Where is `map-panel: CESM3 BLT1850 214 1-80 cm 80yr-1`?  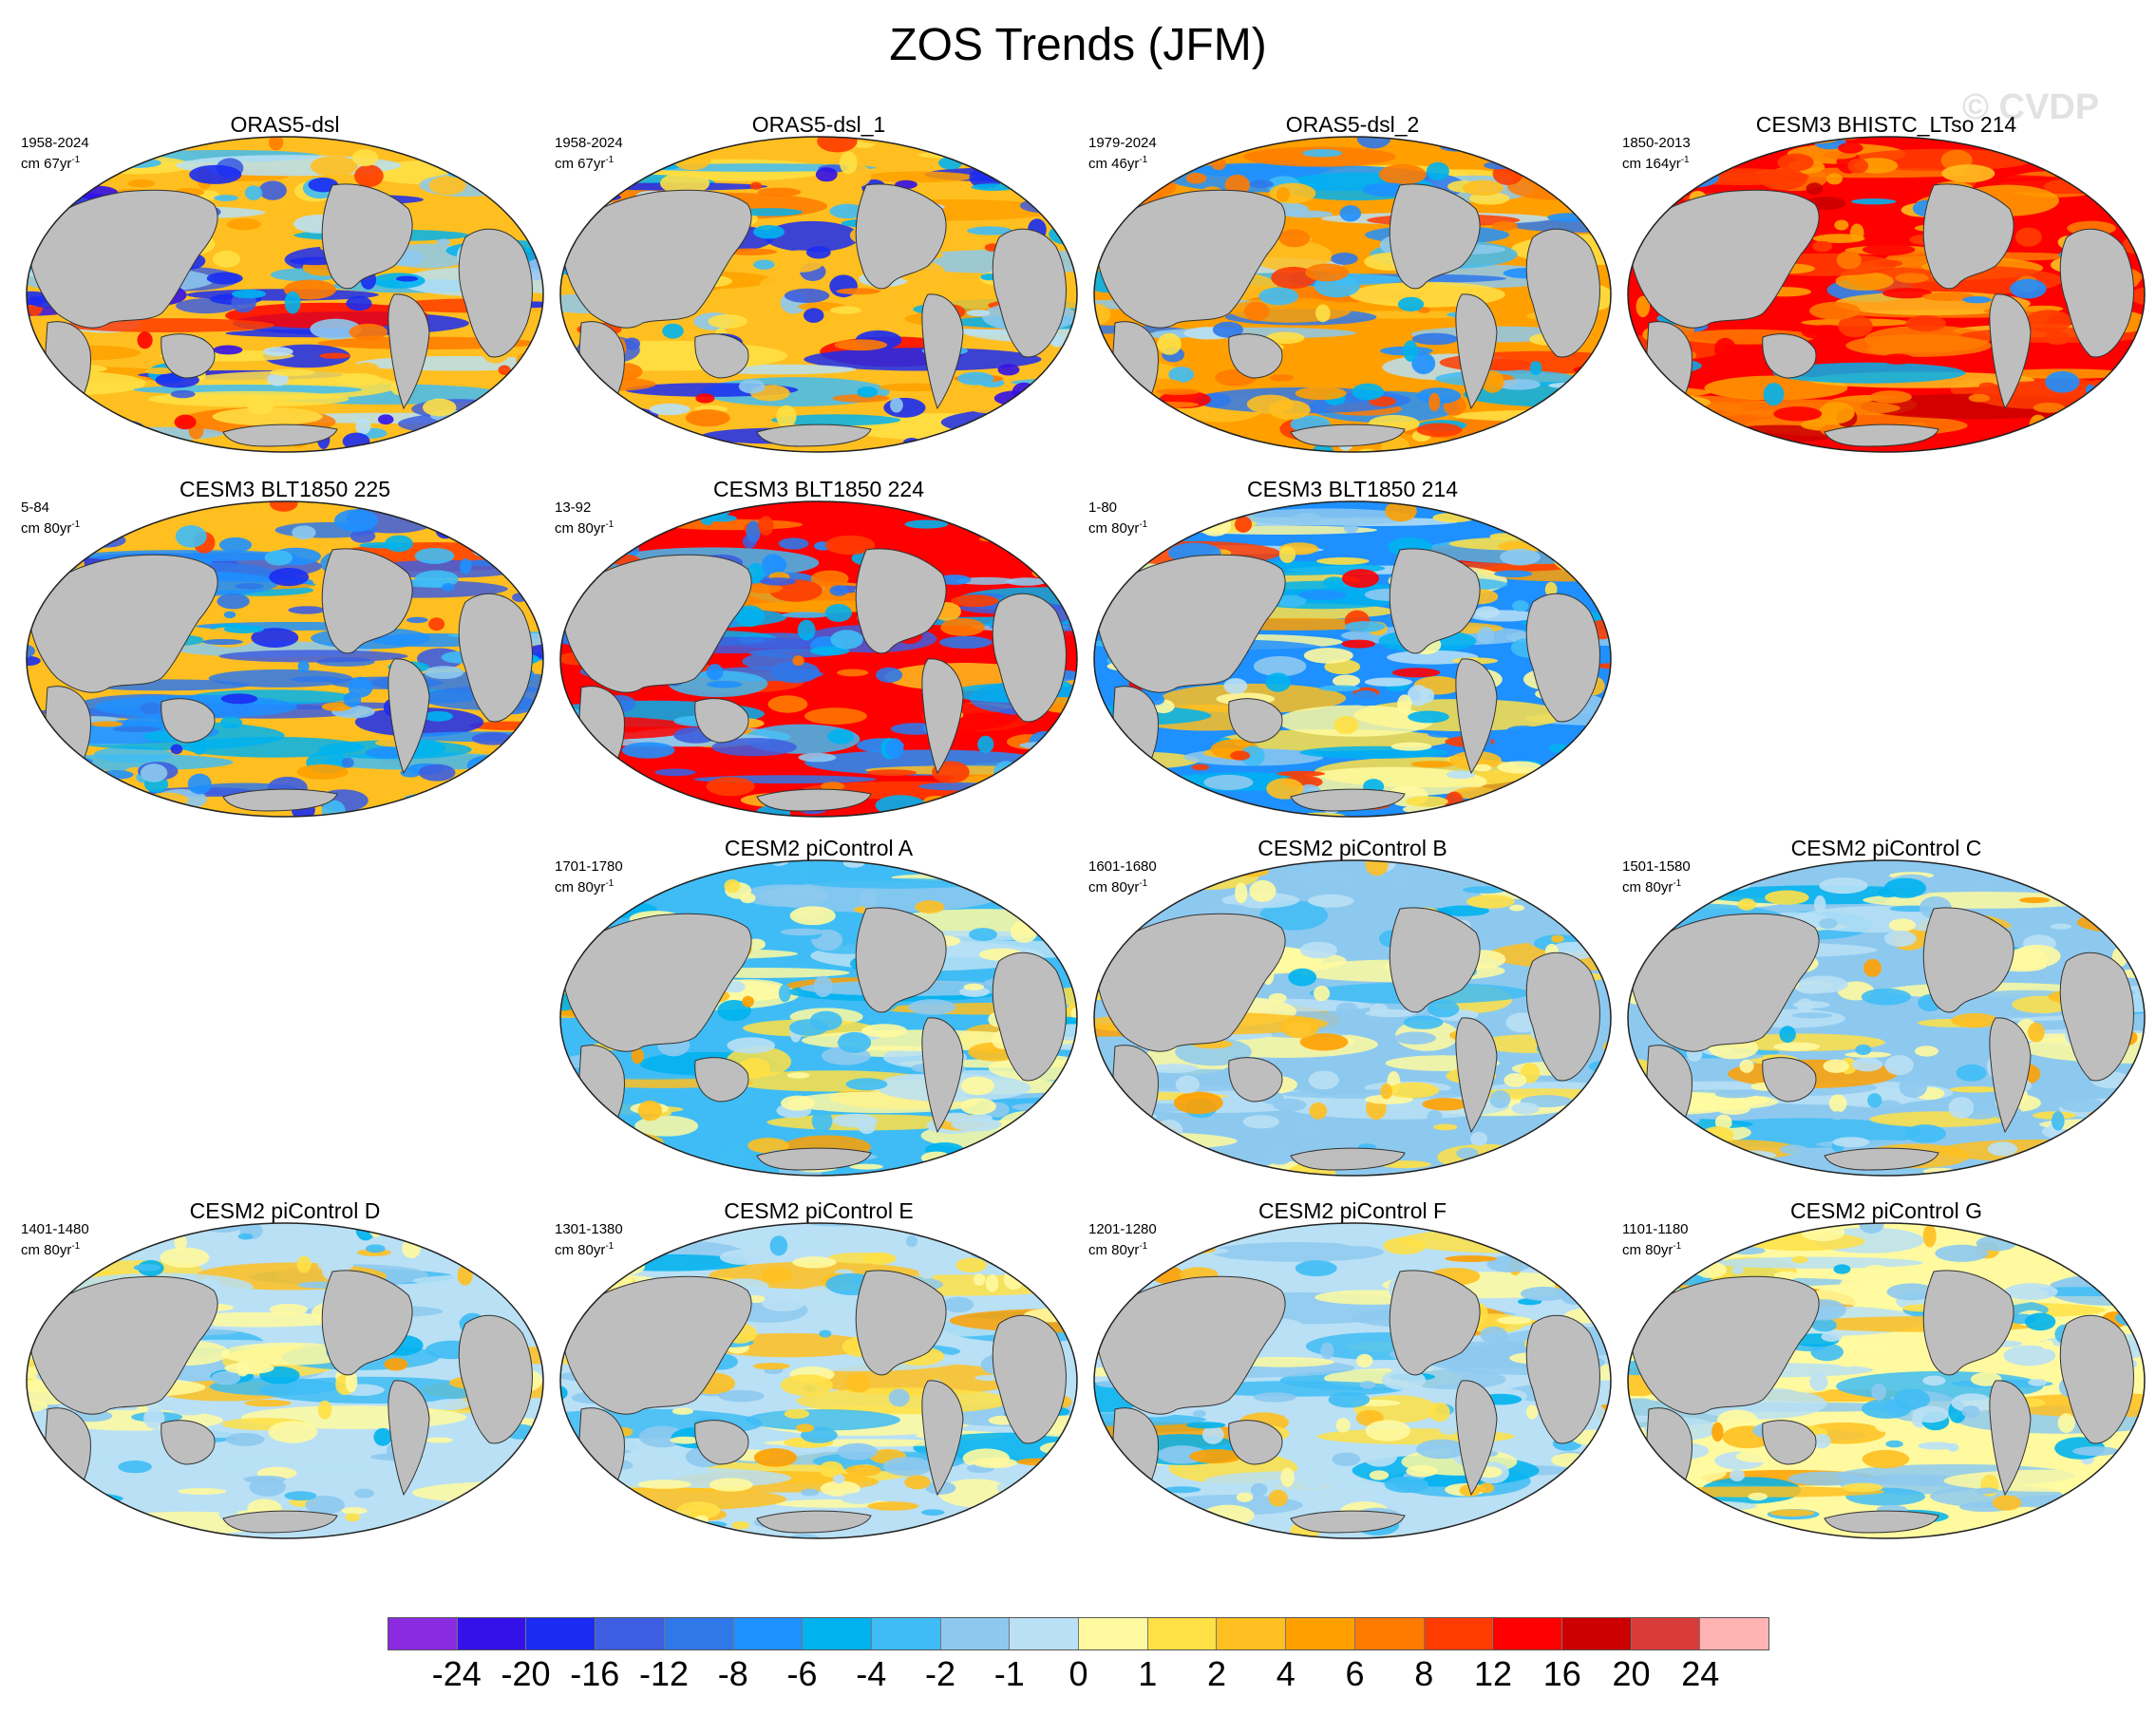
map-panel: CESM3 BLT1850 214 1-80 cm 80yr-1 is located at coordinates (1353, 648).